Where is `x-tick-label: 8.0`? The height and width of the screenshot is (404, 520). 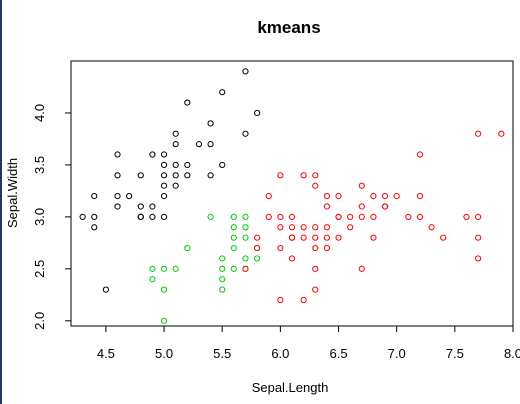 x-tick-label: 8.0 is located at coordinates (512, 353).